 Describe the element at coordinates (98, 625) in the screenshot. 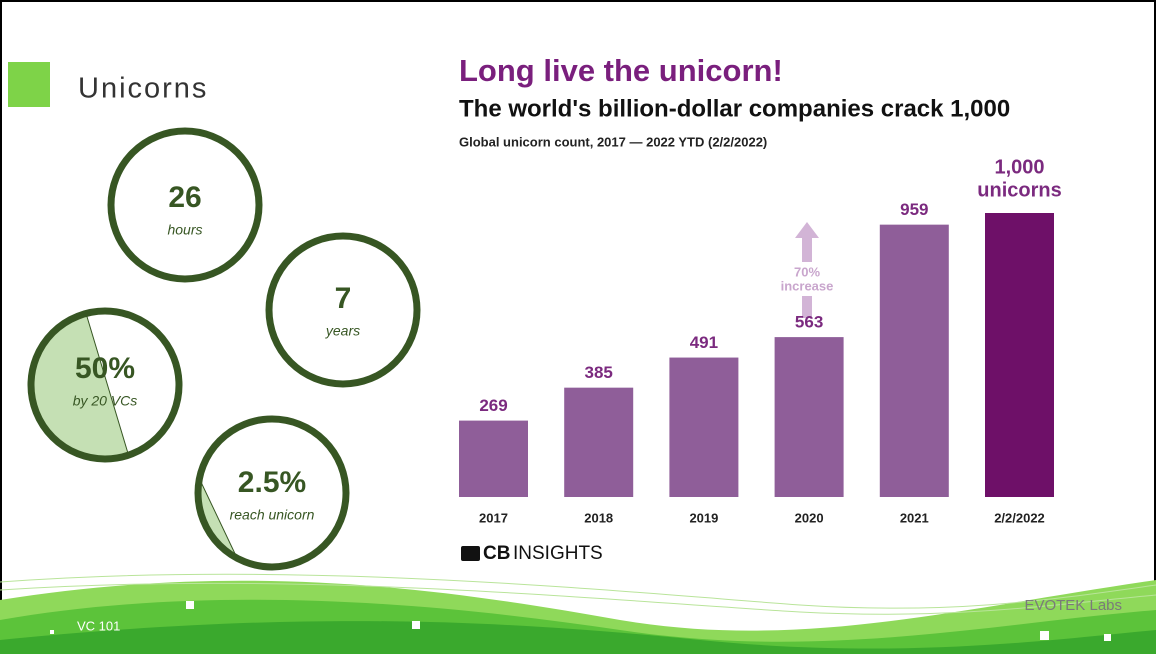

I see `footer: VC 101` at that location.